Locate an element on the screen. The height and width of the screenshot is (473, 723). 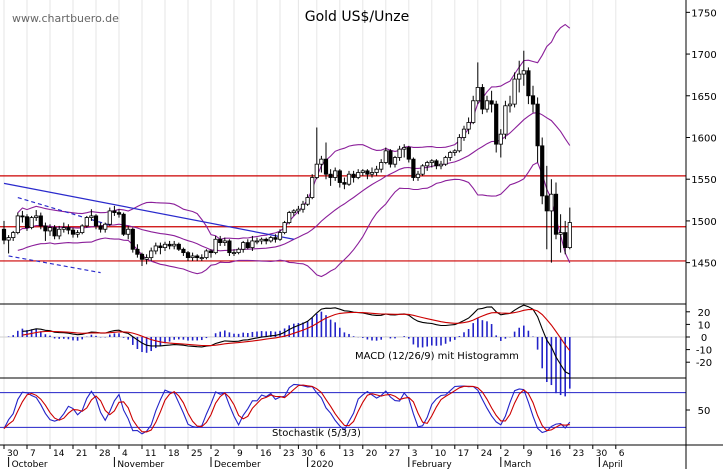
x-day-label: 20 is located at coordinates (372, 454).